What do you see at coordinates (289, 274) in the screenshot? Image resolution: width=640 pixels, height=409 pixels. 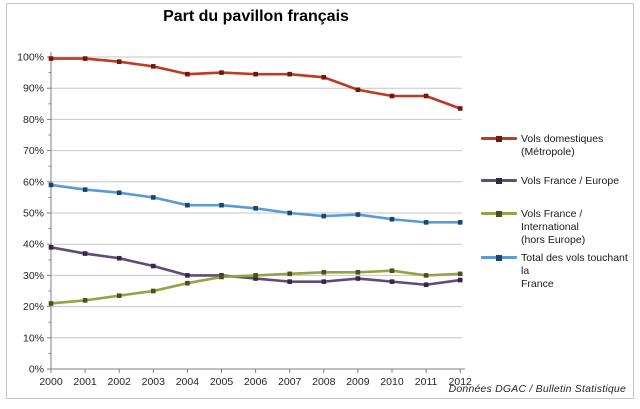 I see `data-marker-2-2007` at bounding box center [289, 274].